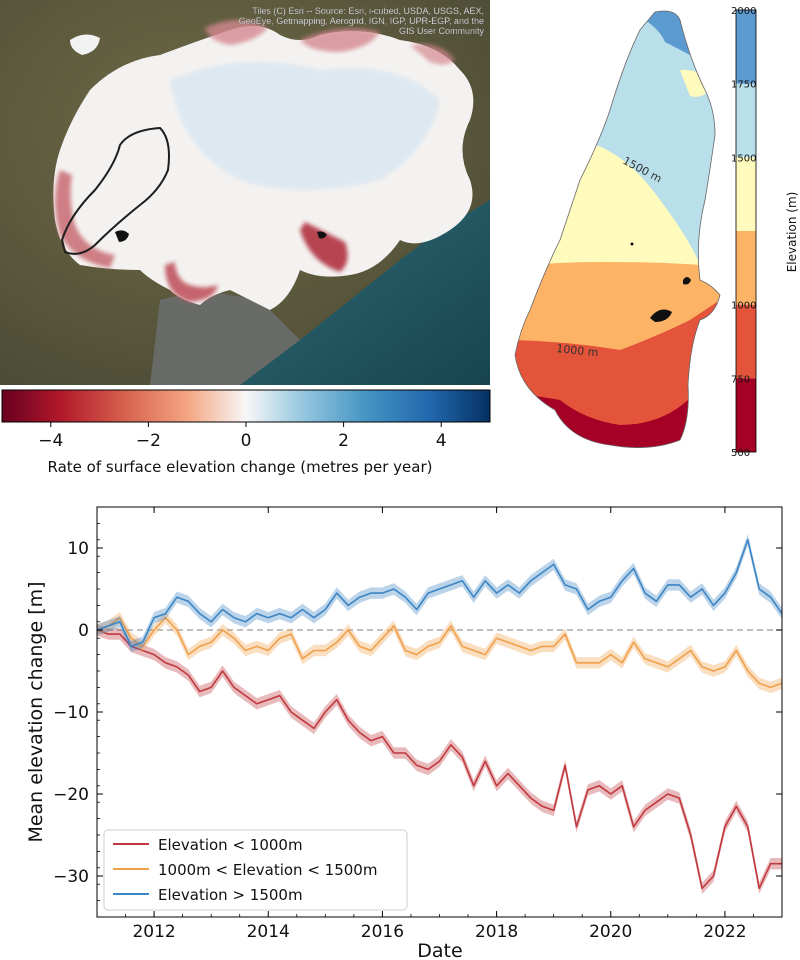 The image size is (800, 960). I want to click on rate-tick-label: 2, so click(343, 441).